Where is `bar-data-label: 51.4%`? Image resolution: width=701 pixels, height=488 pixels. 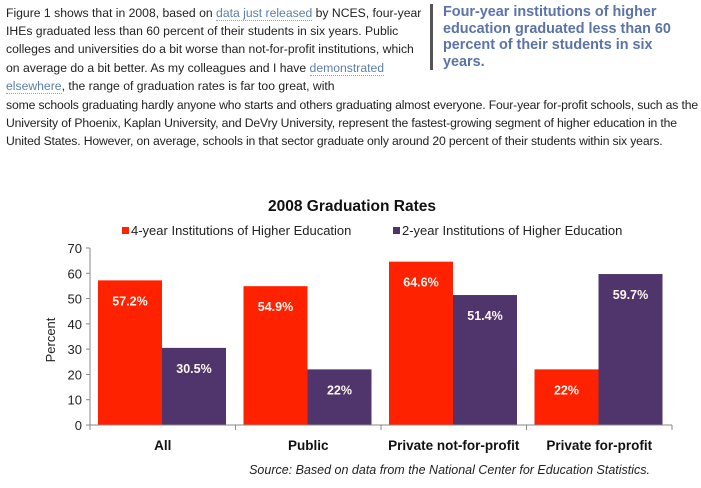
bar-data-label: 51.4% is located at coordinates (484, 316).